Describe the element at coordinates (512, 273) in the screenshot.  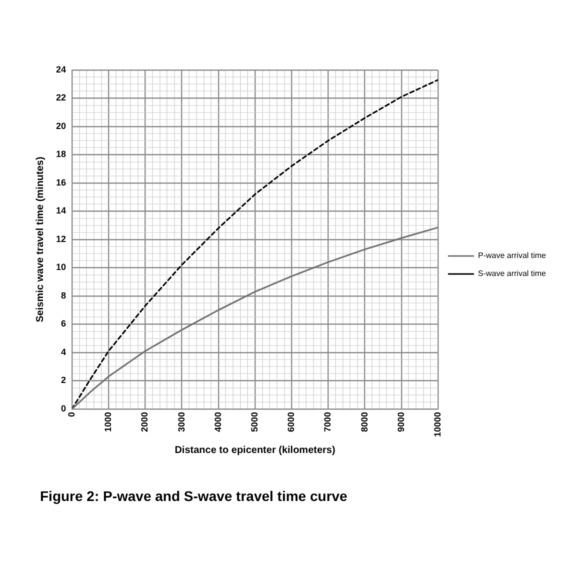
I see `legend-label: S-wave arrival time` at that location.